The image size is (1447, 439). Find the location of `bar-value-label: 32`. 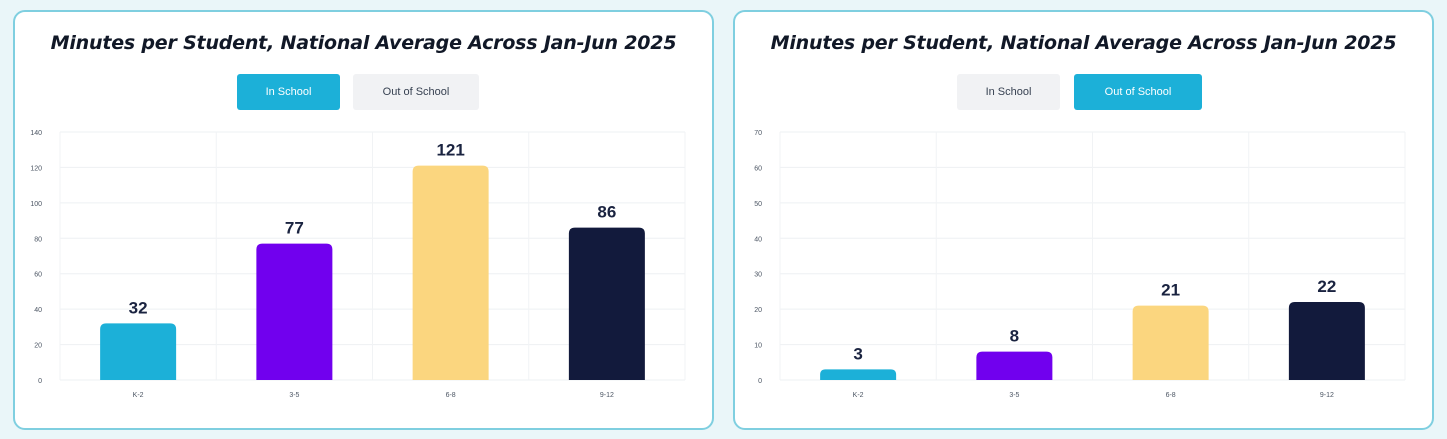

bar-value-label: 32 is located at coordinates (138, 307).